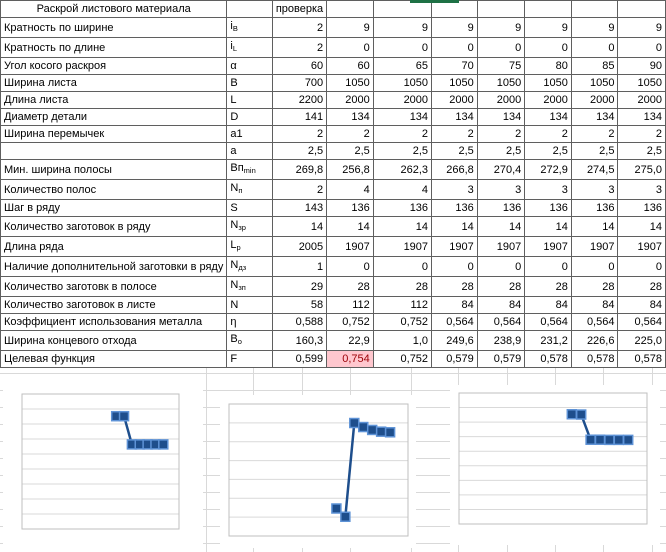 This screenshot has height=552, width=666. I want to click on cell-symbol: Nзп, so click(249, 286).